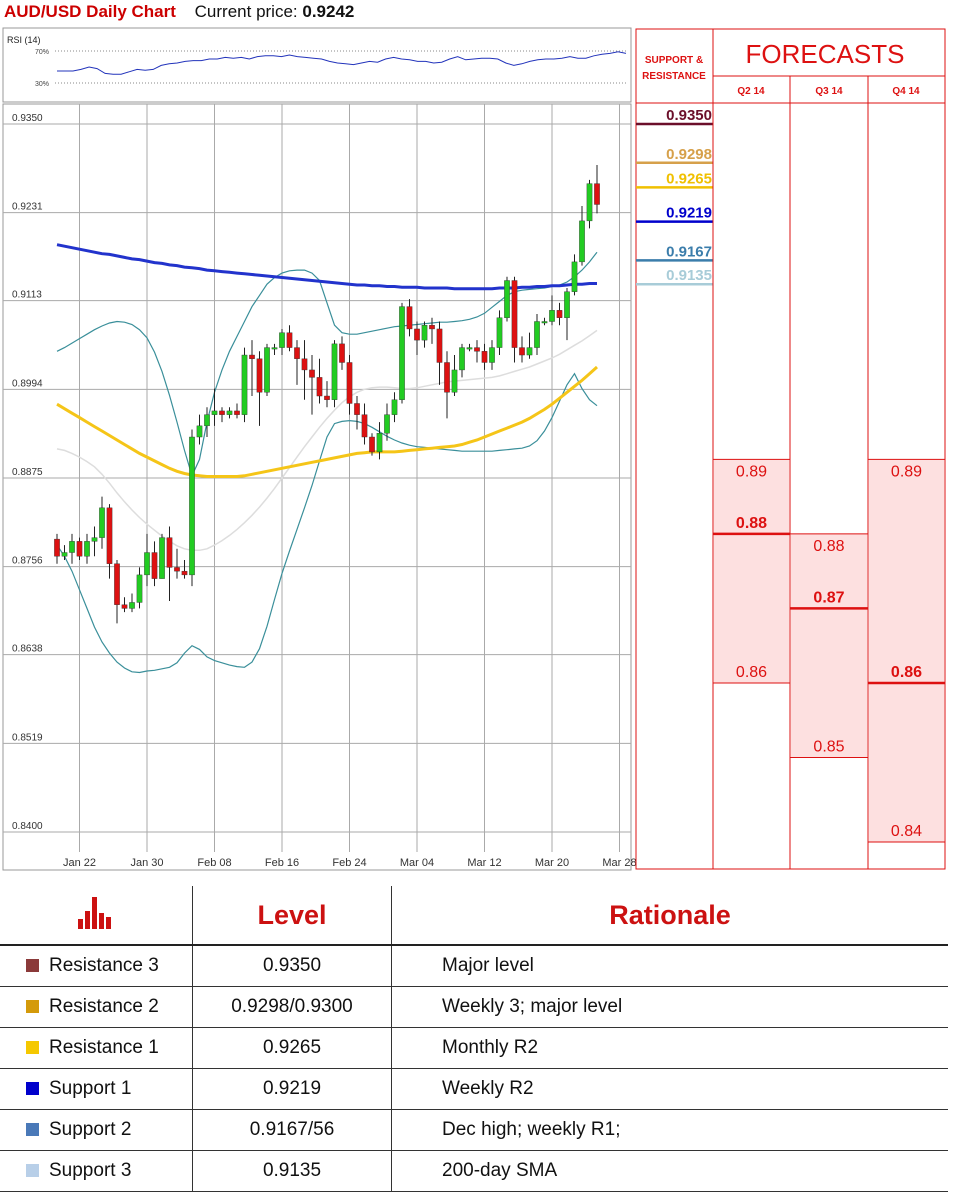  Describe the element at coordinates (828, 546) in the screenshot. I see `forecast-high-label: 0.88` at that location.